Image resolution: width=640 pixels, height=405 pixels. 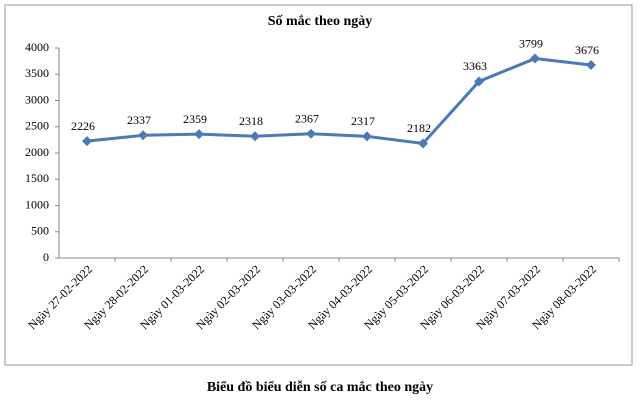 I want to click on data-label: 3799, so click(x=531, y=43).